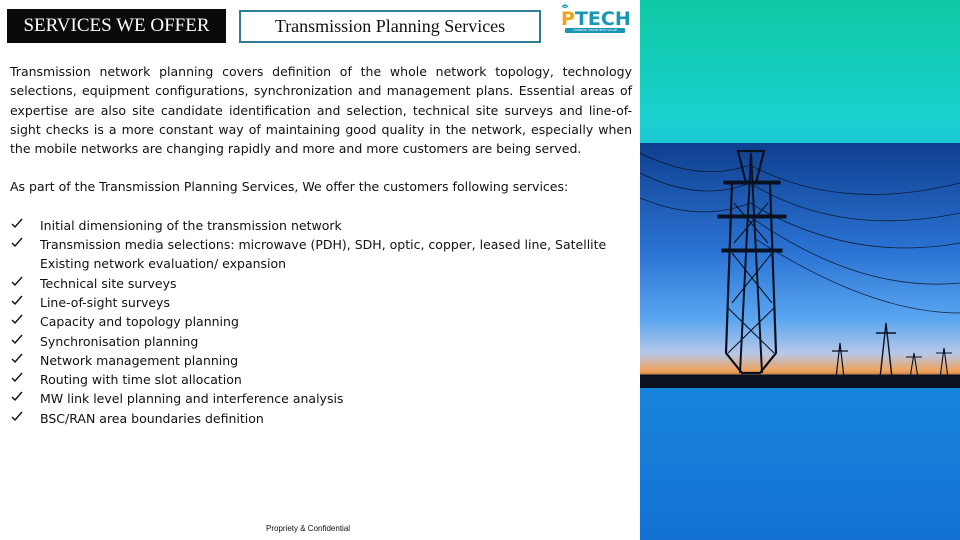  I want to click on section-label: SERVICES WE OFFER, so click(116, 26).